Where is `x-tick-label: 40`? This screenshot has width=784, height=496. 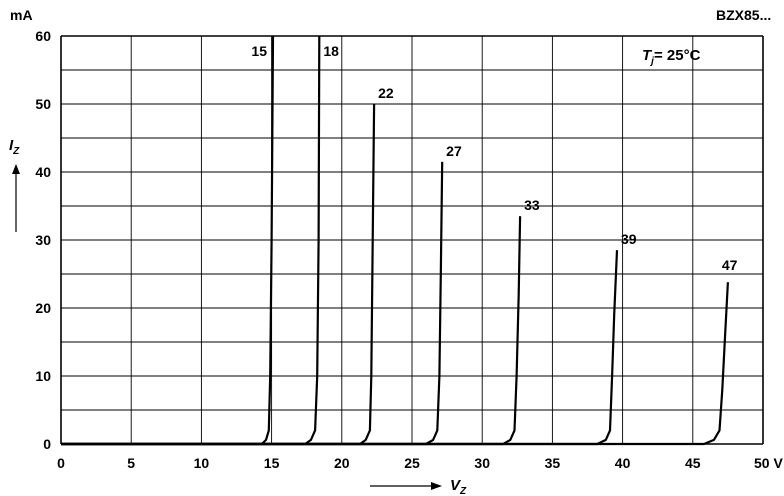
x-tick-label: 40 is located at coordinates (623, 463).